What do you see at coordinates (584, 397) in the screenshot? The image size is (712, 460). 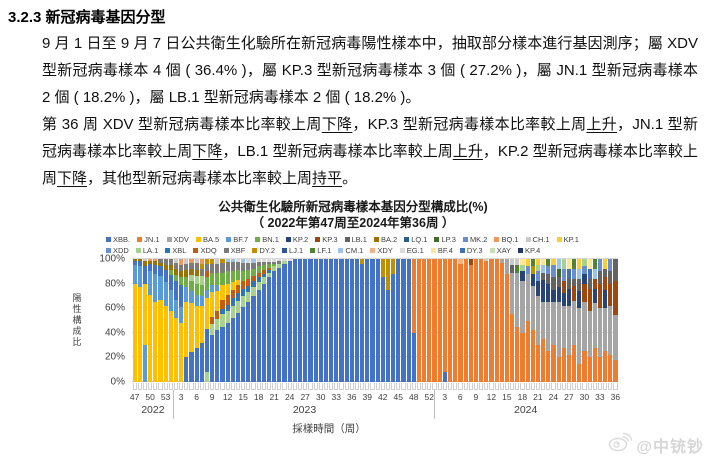 I see `x-tick: 30` at bounding box center [584, 397].